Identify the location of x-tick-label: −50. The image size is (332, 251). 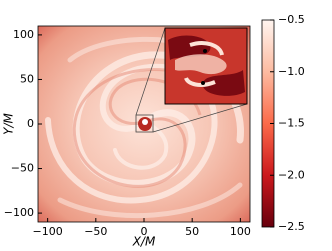
(95, 231).